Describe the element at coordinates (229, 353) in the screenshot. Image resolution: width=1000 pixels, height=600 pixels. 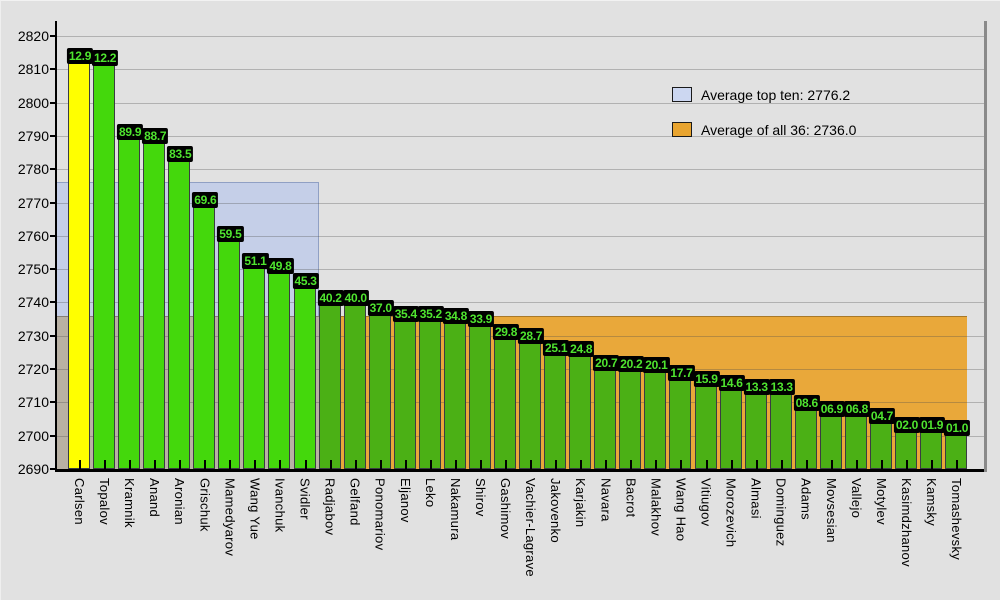
I see `bar-mamedyarov` at that location.